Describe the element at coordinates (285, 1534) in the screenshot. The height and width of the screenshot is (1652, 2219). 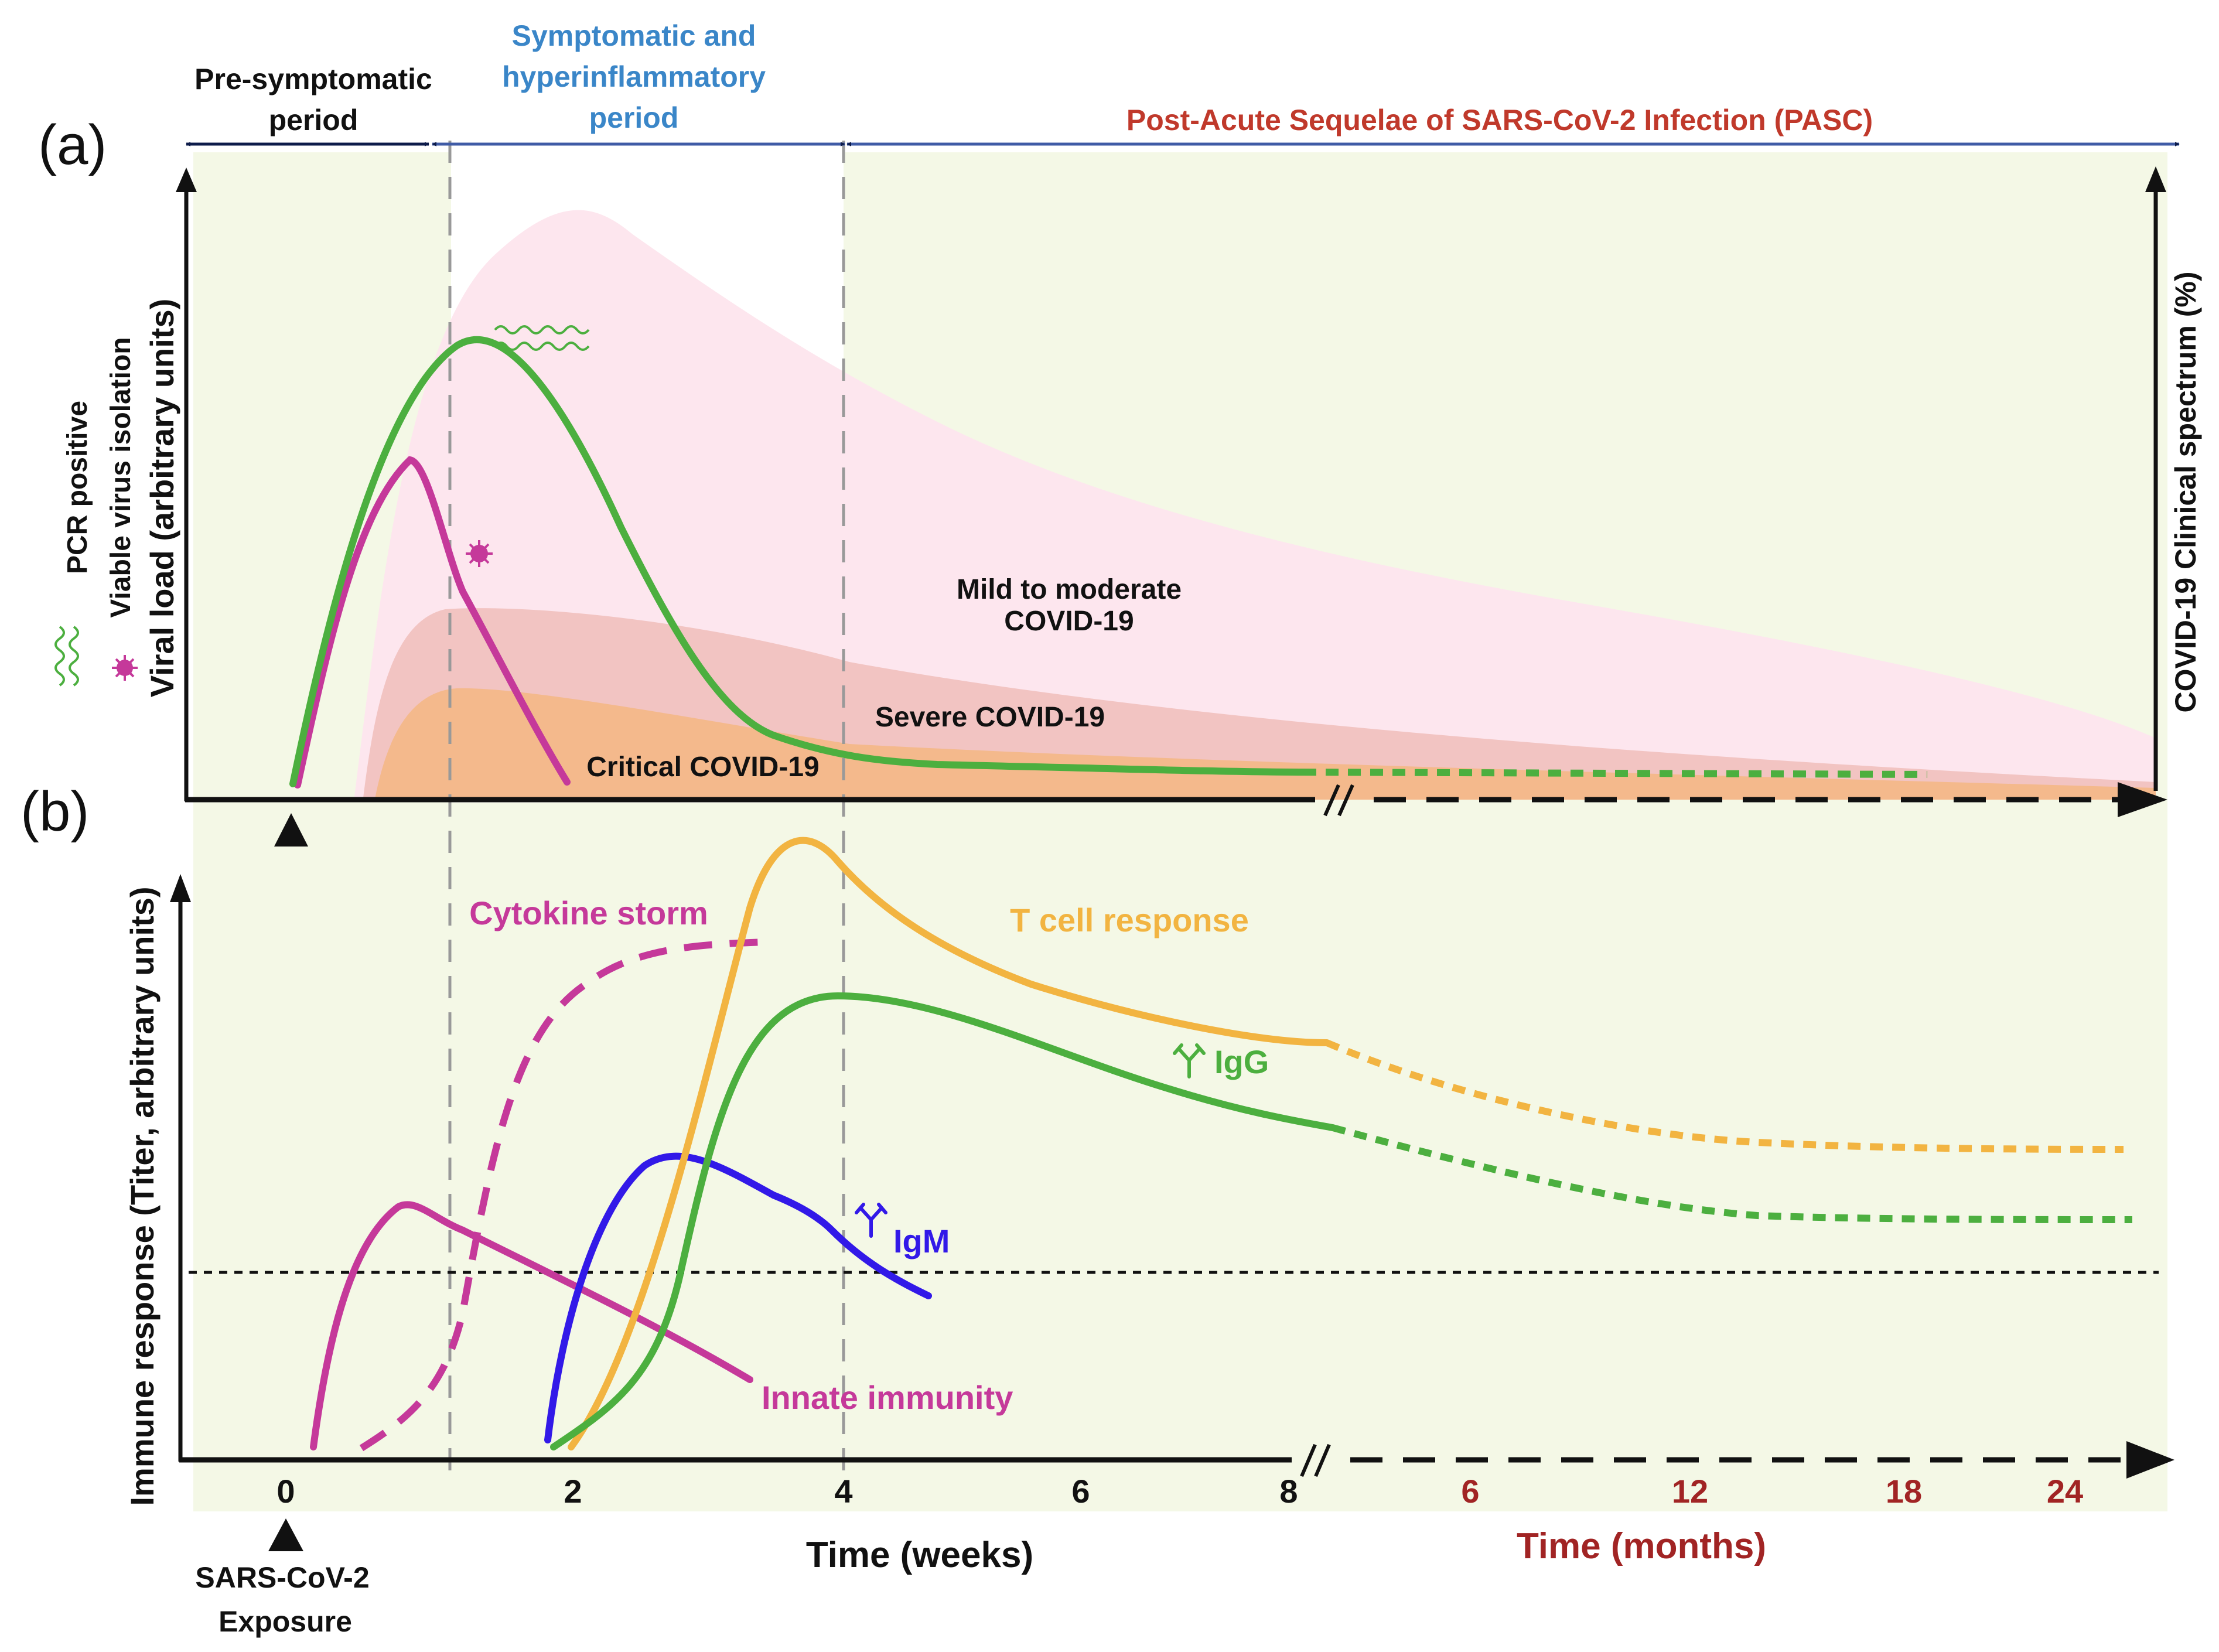
I see `exposure-marker-bottom` at that location.